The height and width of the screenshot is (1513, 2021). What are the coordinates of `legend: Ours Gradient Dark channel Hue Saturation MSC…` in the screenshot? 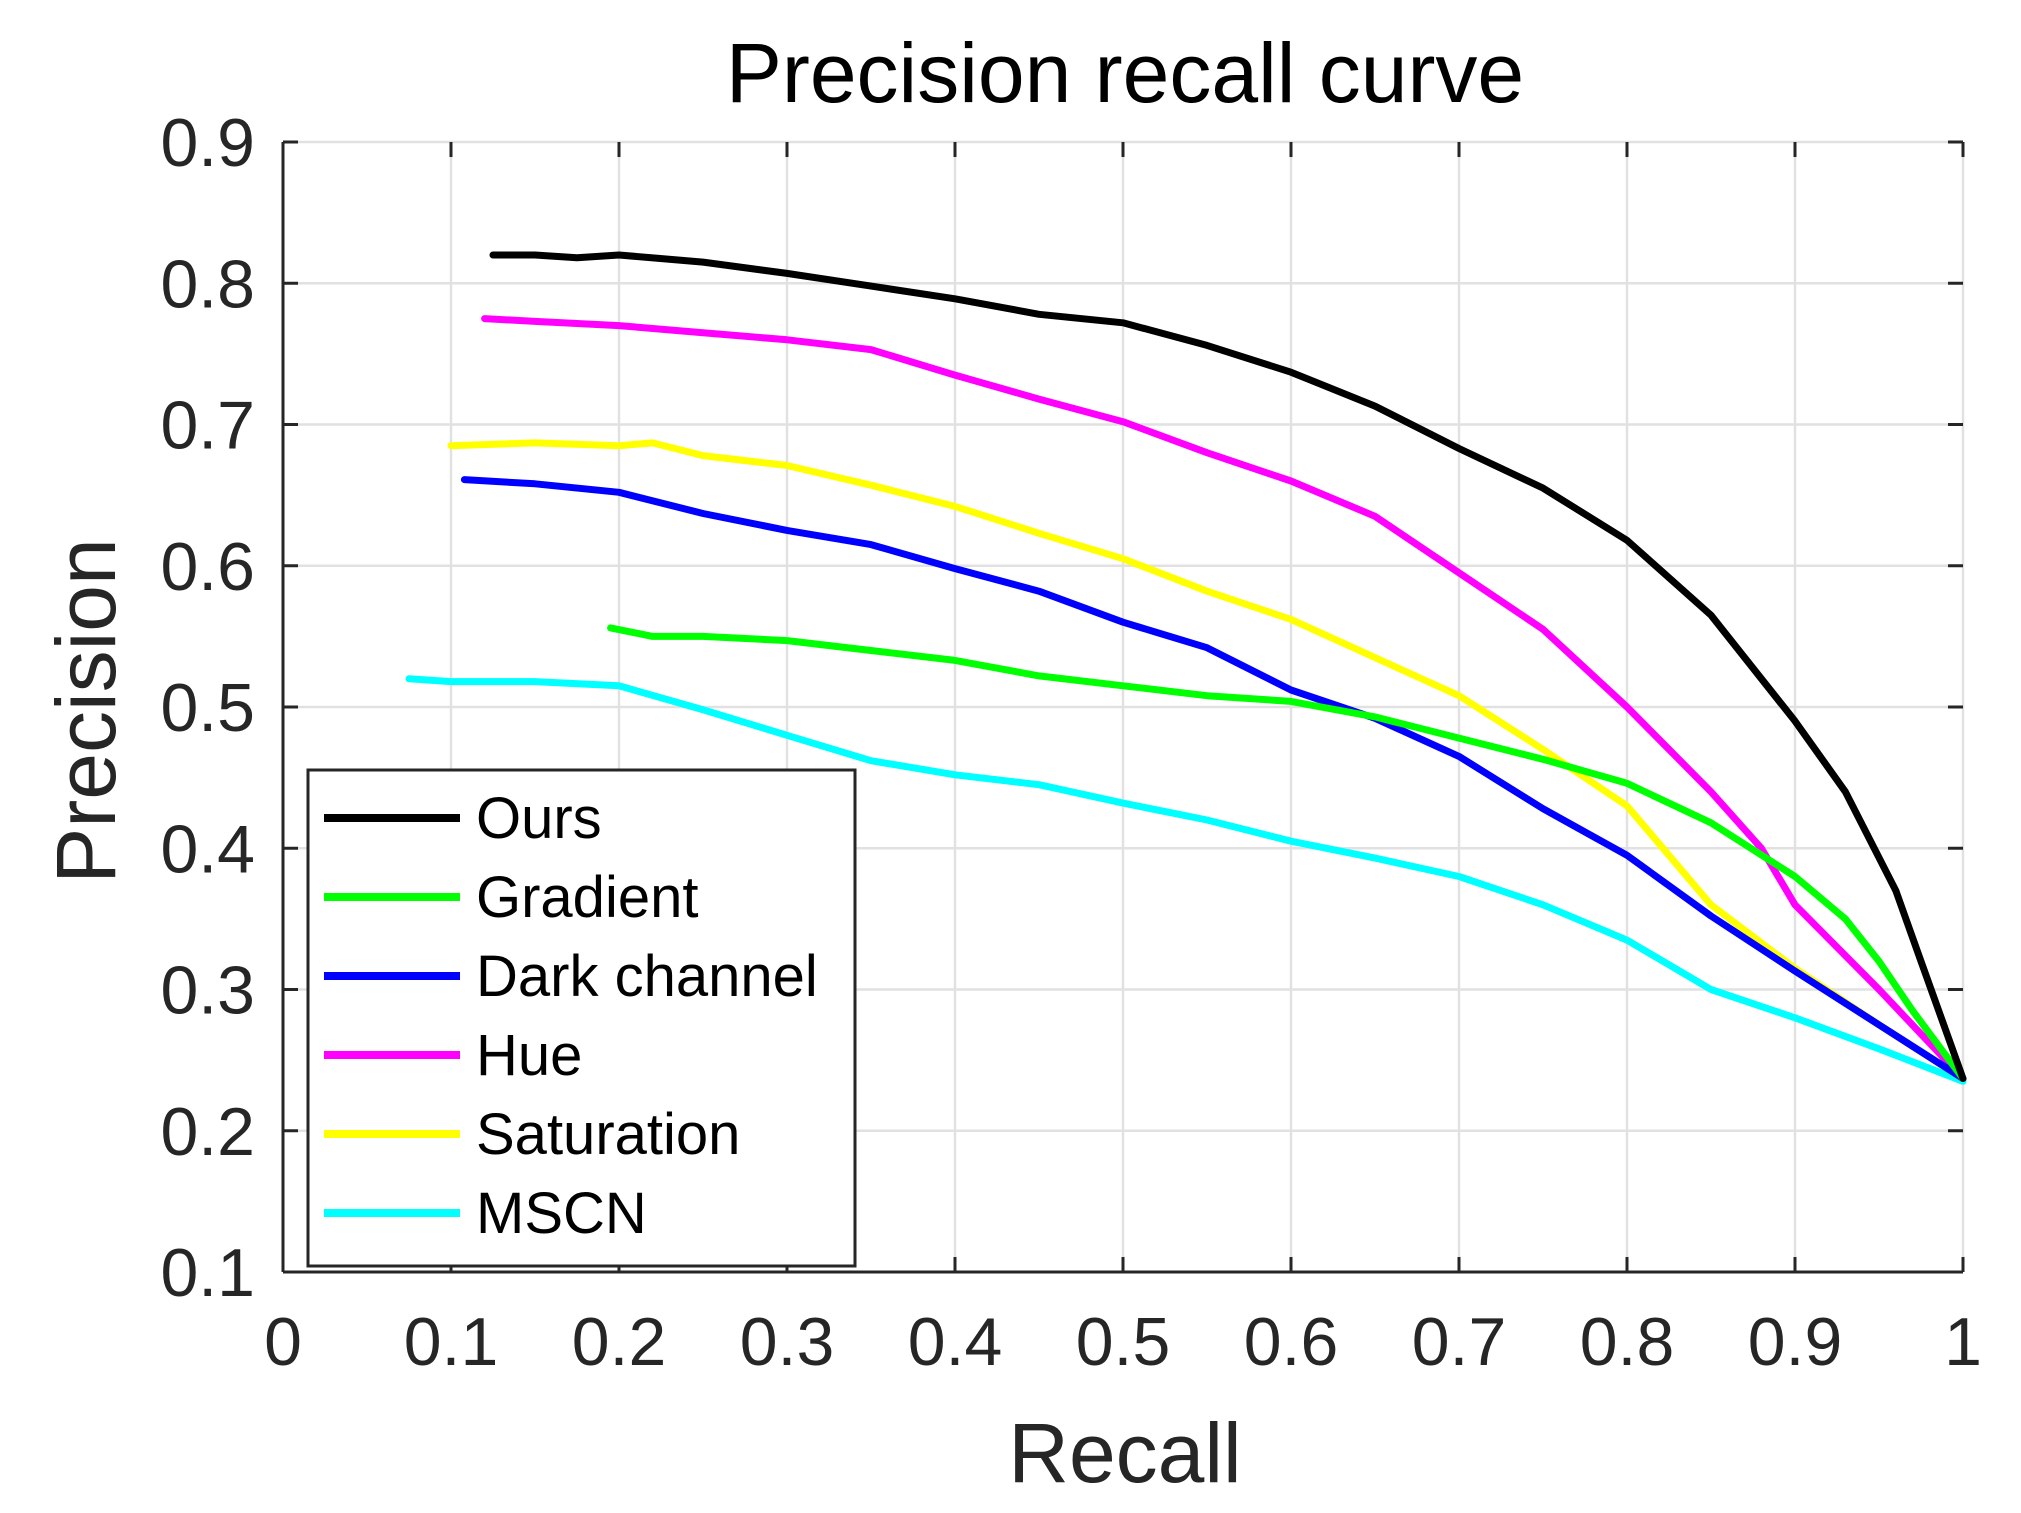 It's located at (581, 1018).